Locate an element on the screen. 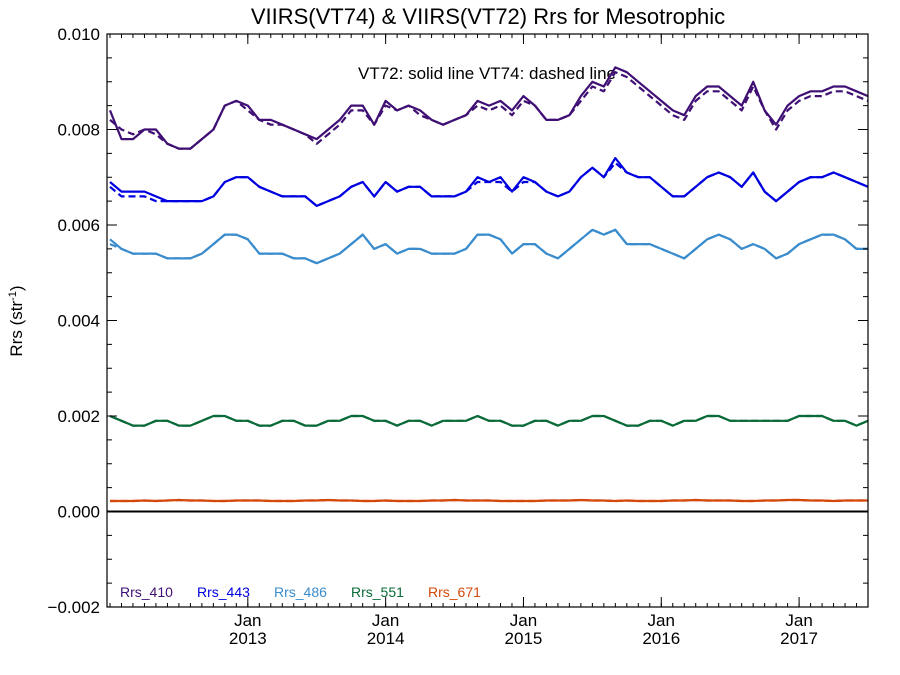 This screenshot has width=900, height=675. y-axis-label-main: Rrs (str is located at coordinates (16, 329).